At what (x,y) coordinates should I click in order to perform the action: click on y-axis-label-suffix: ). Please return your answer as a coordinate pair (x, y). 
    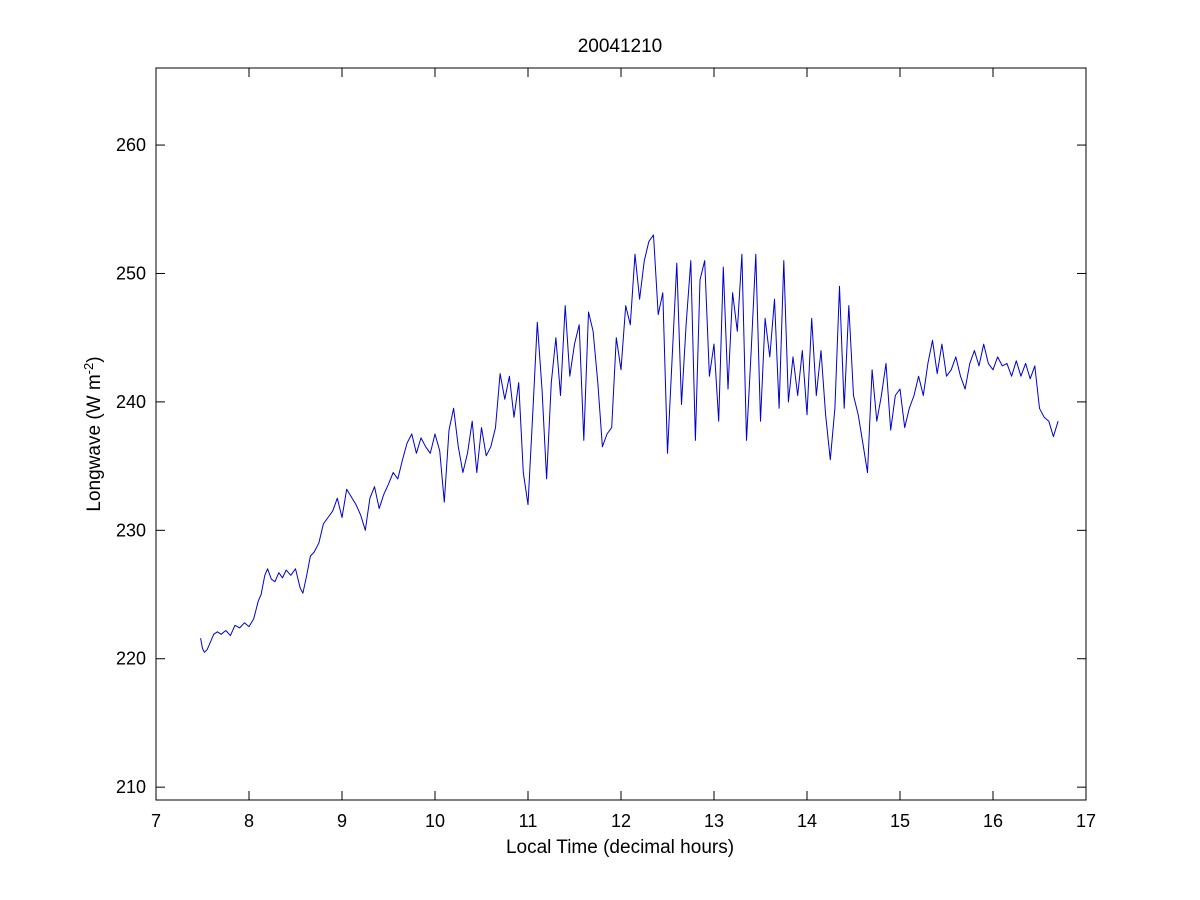
    Looking at the image, I should click on (94, 359).